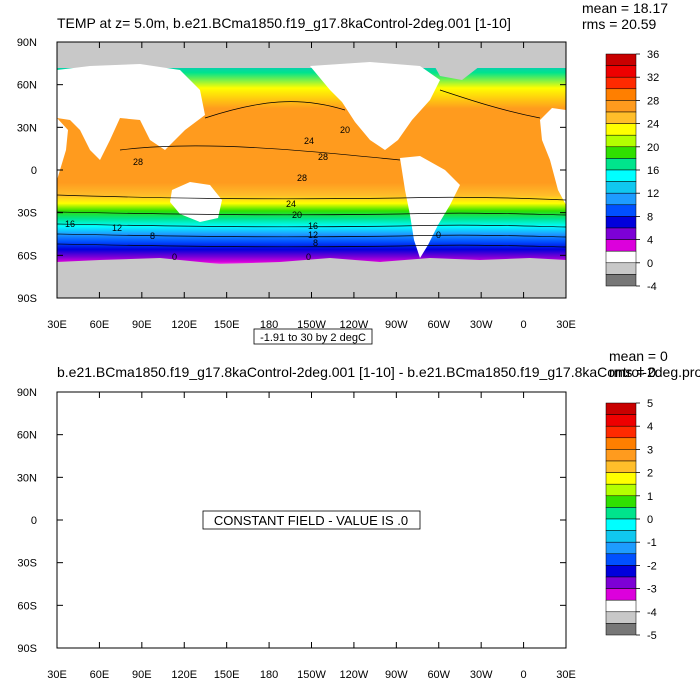 Image resolution: width=700 pixels, height=700 pixels. Describe the element at coordinates (619, 24) in the screenshot. I see `top-rms: rms = 20.59` at that location.